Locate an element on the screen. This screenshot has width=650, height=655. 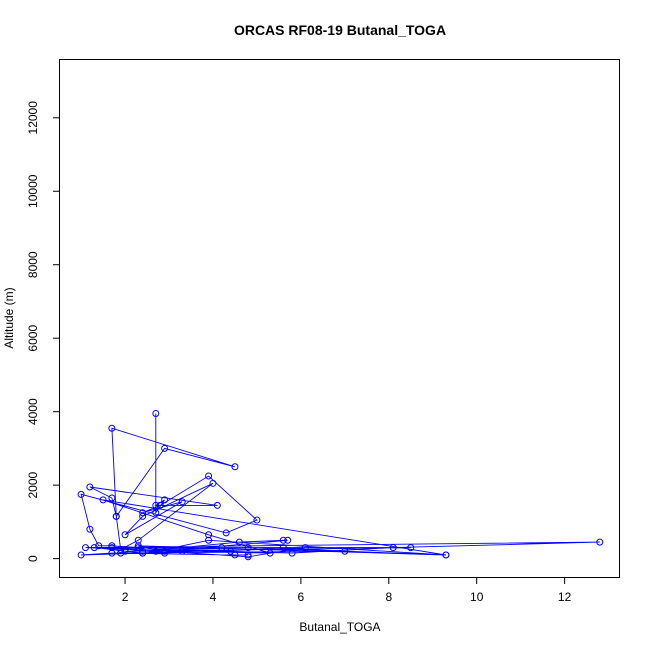
y-tick-label: 12000 is located at coordinates (33, 118).